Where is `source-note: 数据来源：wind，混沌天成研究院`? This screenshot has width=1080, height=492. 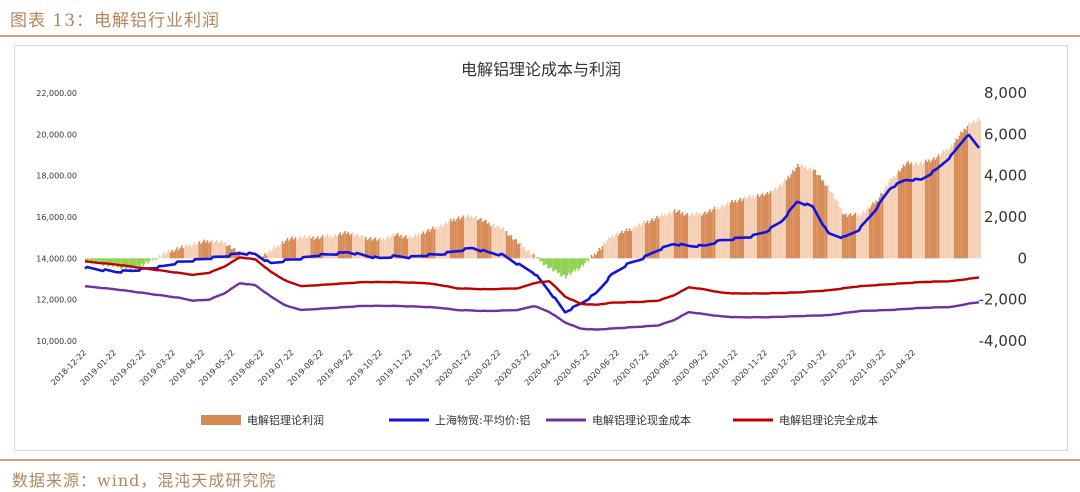 source-note: 数据来源：wind，混沌天成研究院 is located at coordinates (144, 480).